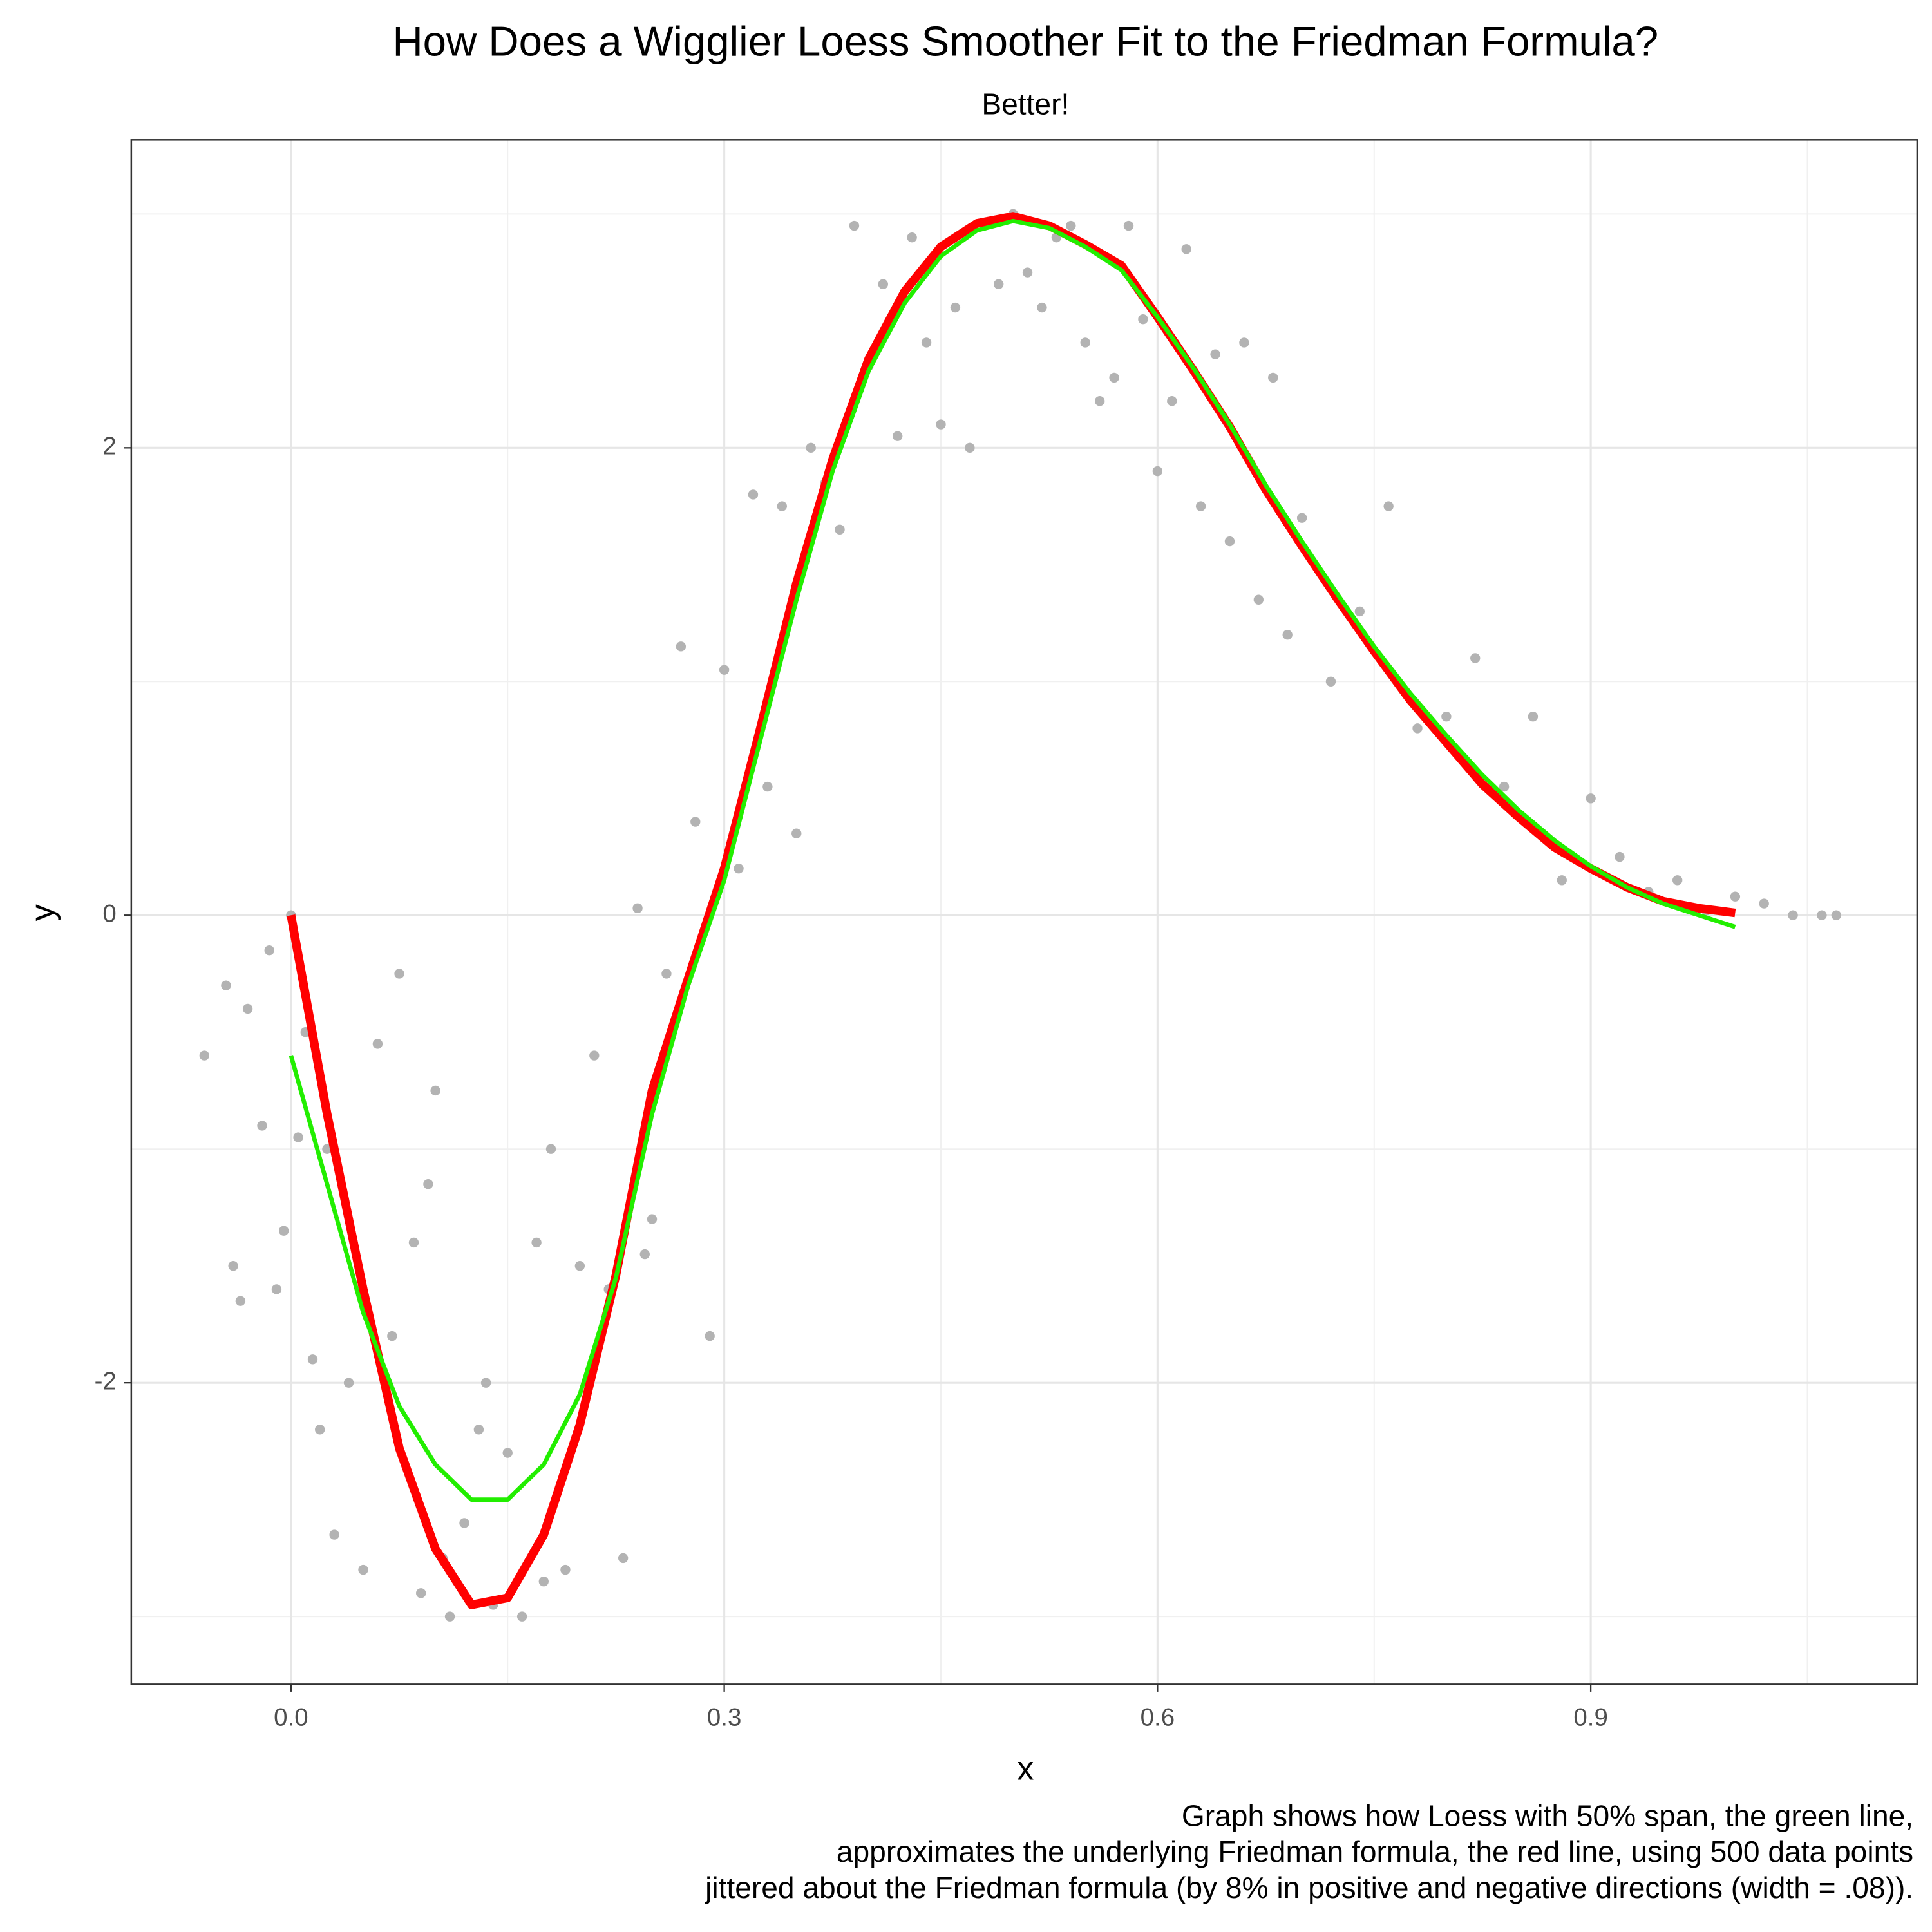  What do you see at coordinates (1026, 1769) in the screenshot?
I see `x-axis-label: x` at bounding box center [1026, 1769].